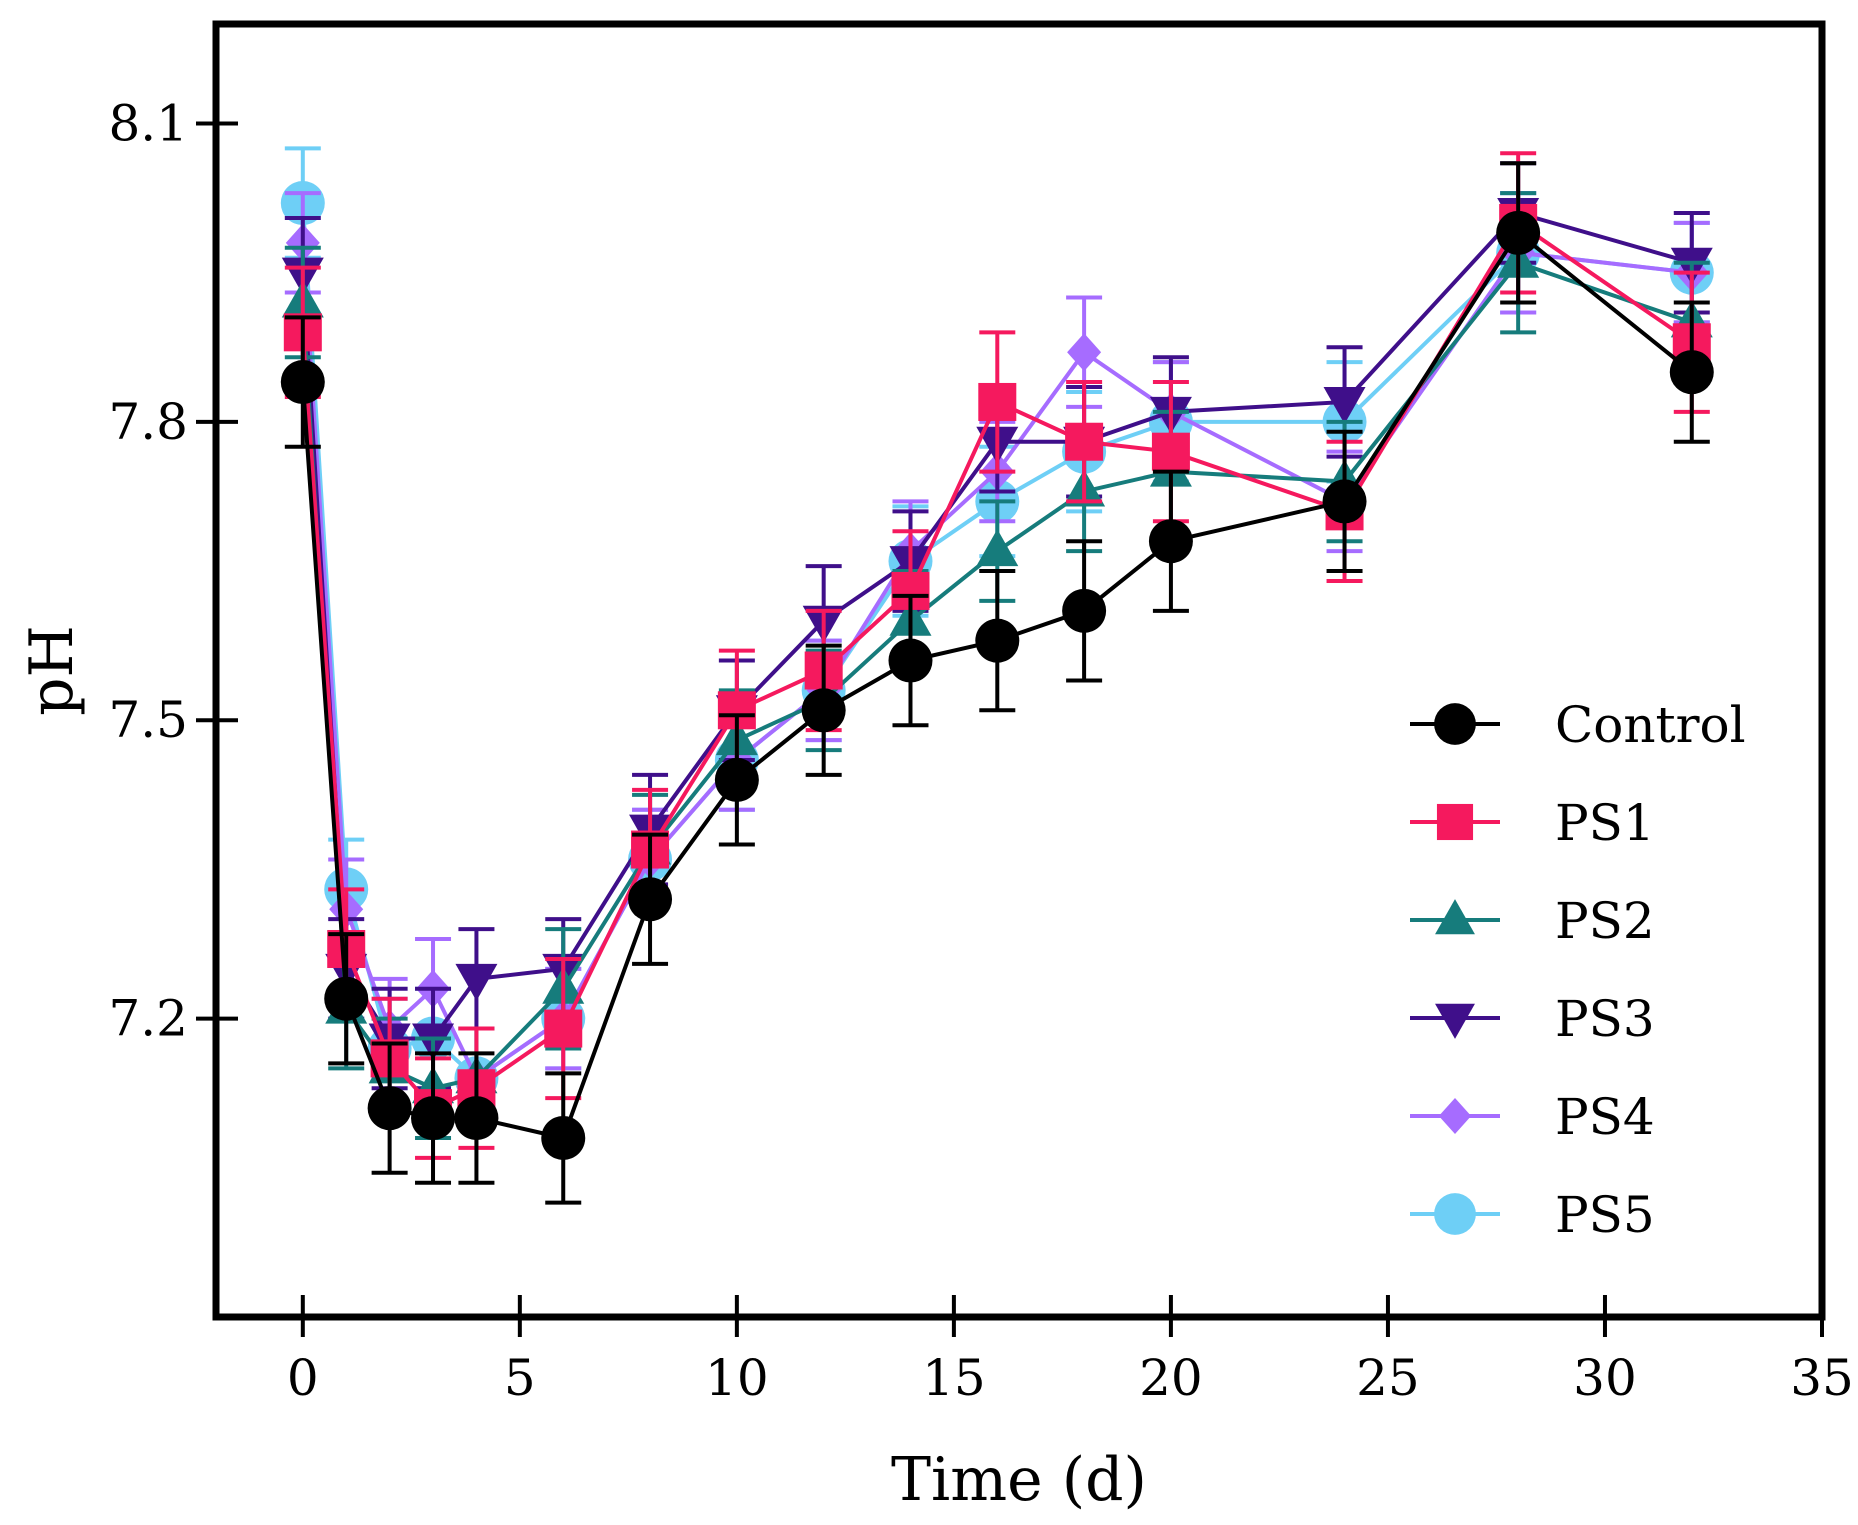  Describe the element at coordinates (1455, 1214) in the screenshot. I see `legend-marker-ps5` at that location.